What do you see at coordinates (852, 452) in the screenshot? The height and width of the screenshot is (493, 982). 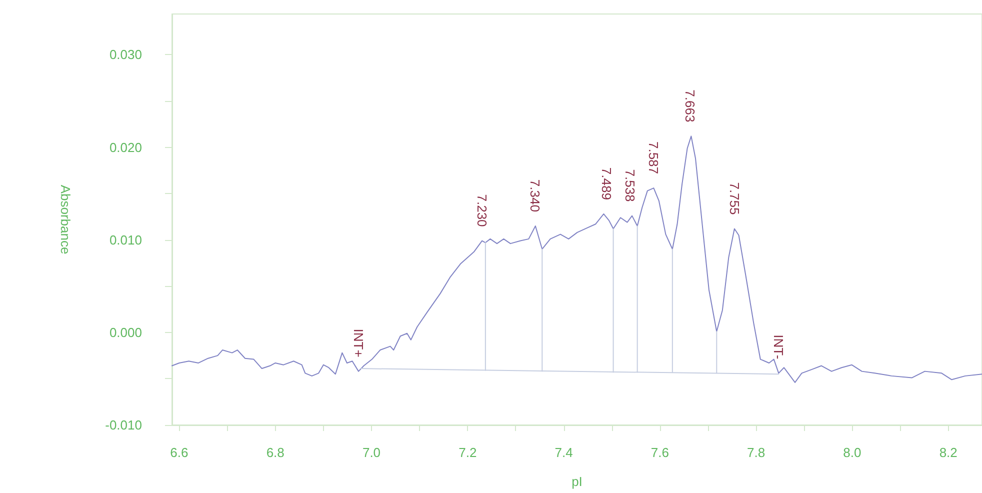 I see `x-tick-label: 8.0` at bounding box center [852, 452].